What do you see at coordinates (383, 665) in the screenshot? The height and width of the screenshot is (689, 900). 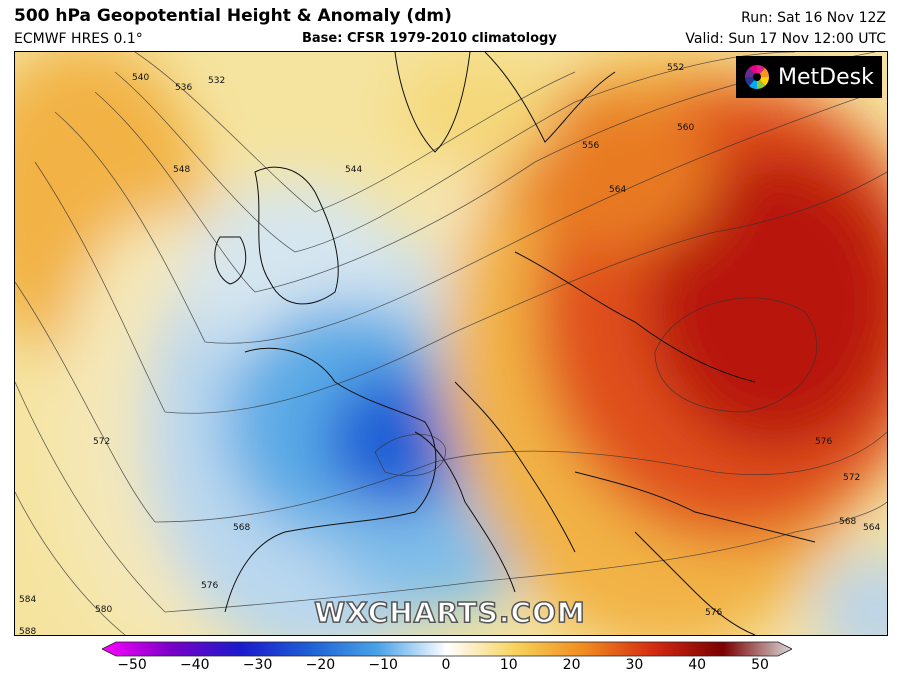 I see `colorbar-tick-label: −10` at bounding box center [383, 665].